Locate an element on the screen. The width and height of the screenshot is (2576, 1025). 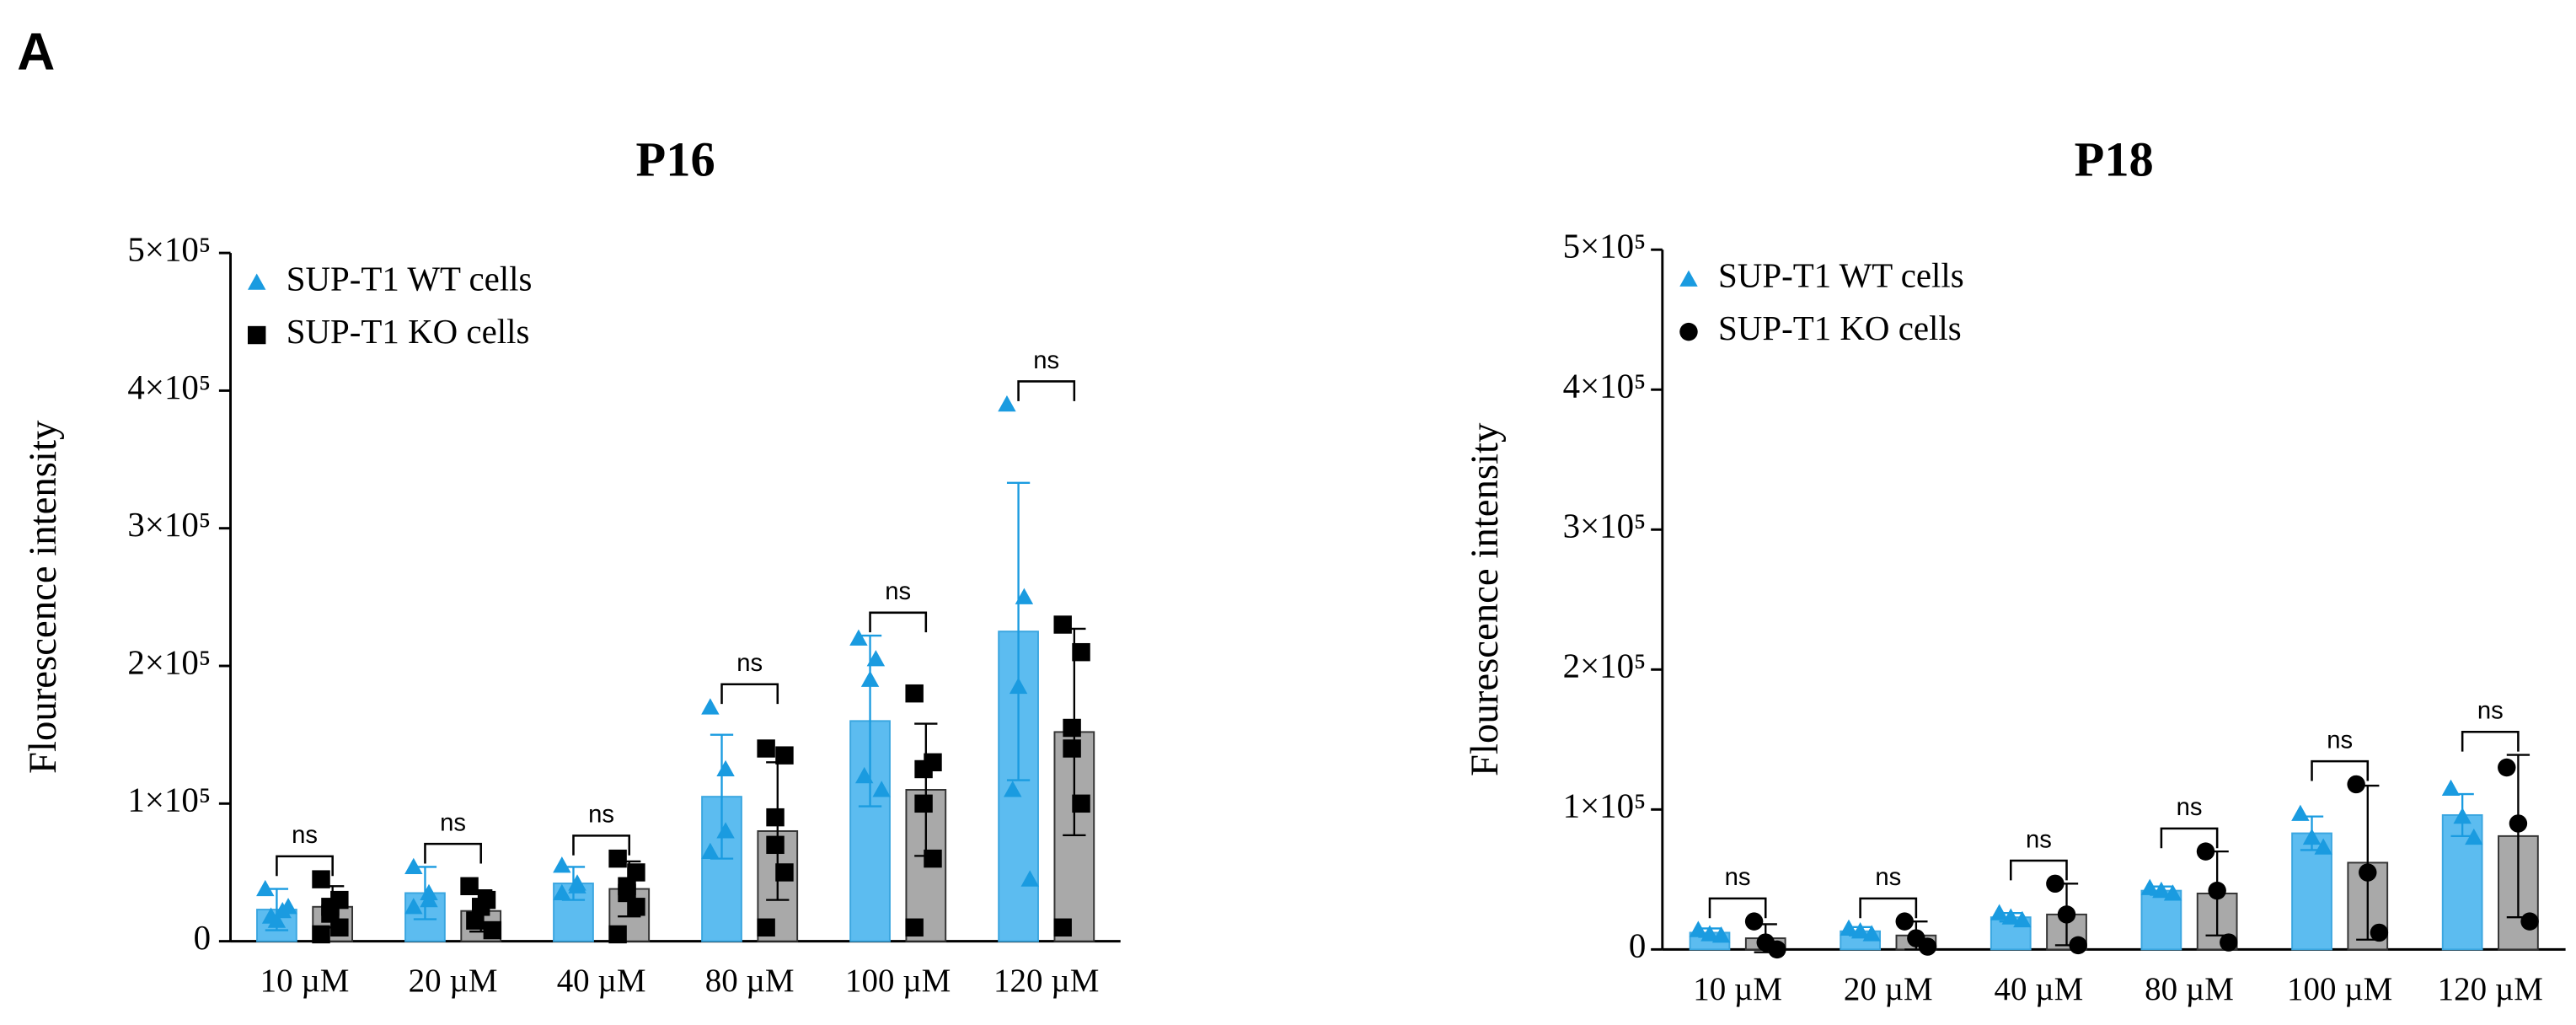
chart-title: P16 is located at coordinates (675, 158).